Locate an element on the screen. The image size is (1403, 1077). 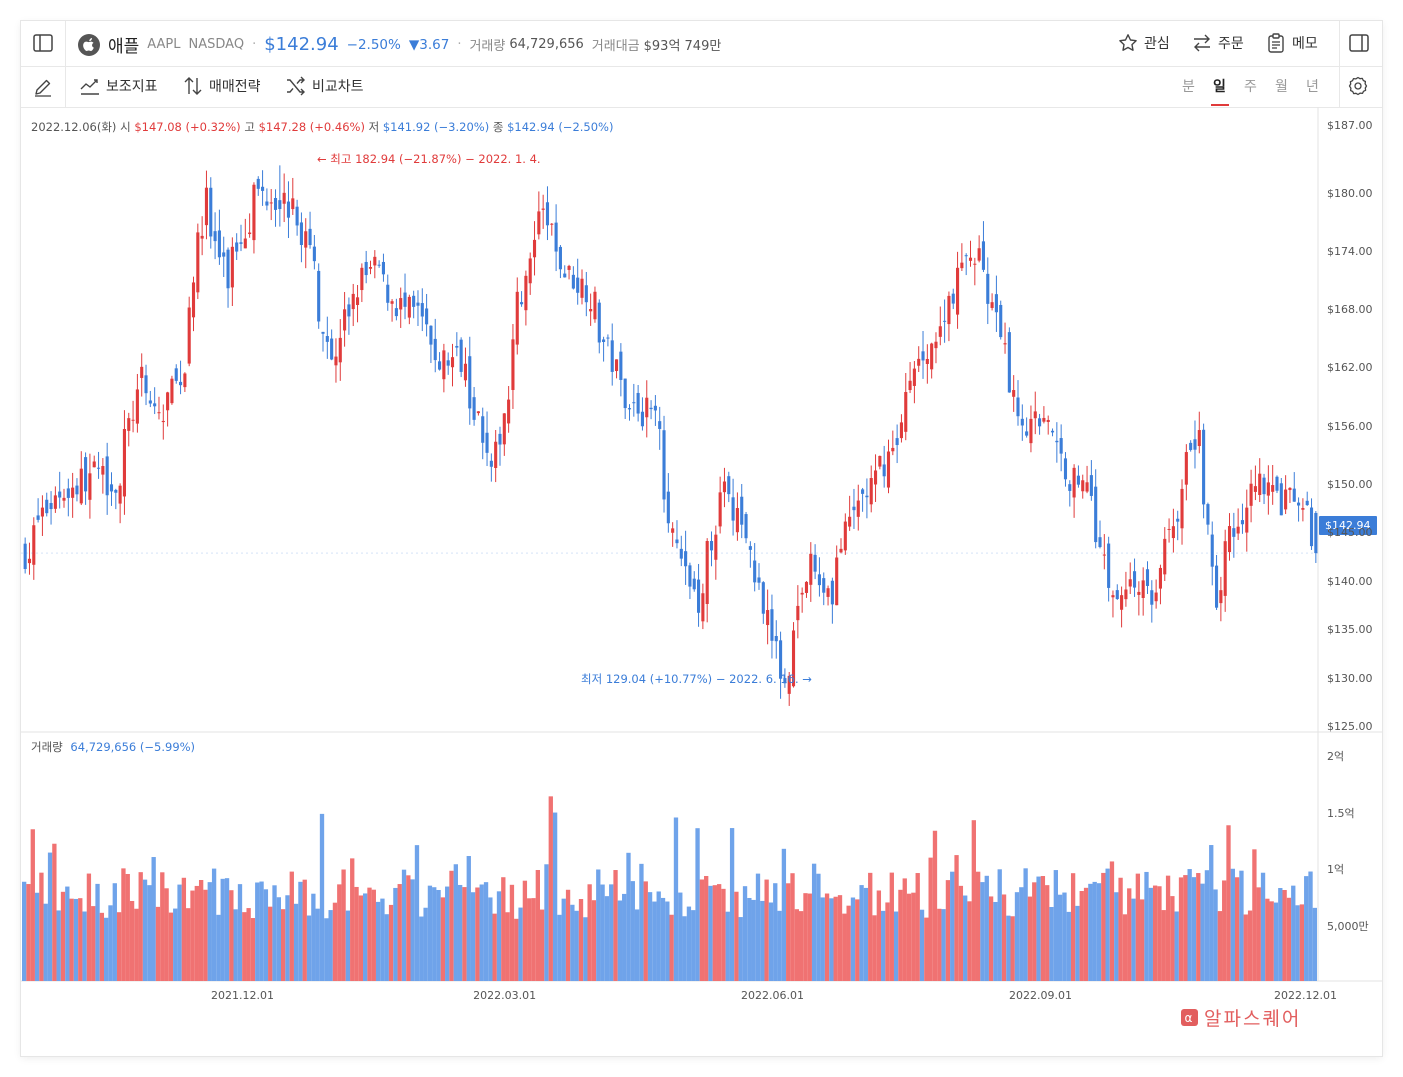
pencil-icon is located at coordinates (43, 87).